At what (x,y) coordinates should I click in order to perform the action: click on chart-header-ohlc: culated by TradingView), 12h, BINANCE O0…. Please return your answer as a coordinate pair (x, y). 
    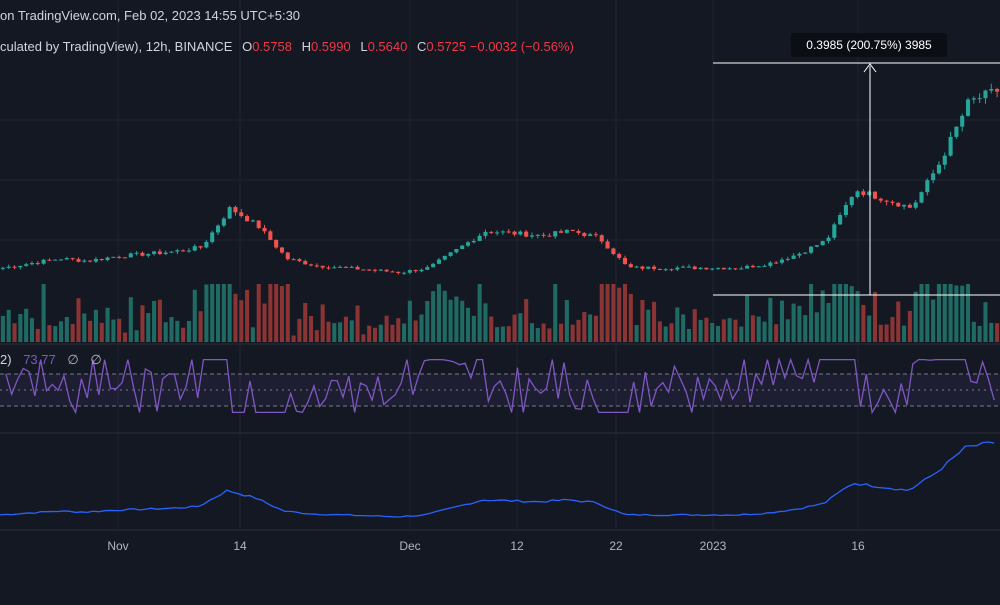
    Looking at the image, I should click on (287, 47).